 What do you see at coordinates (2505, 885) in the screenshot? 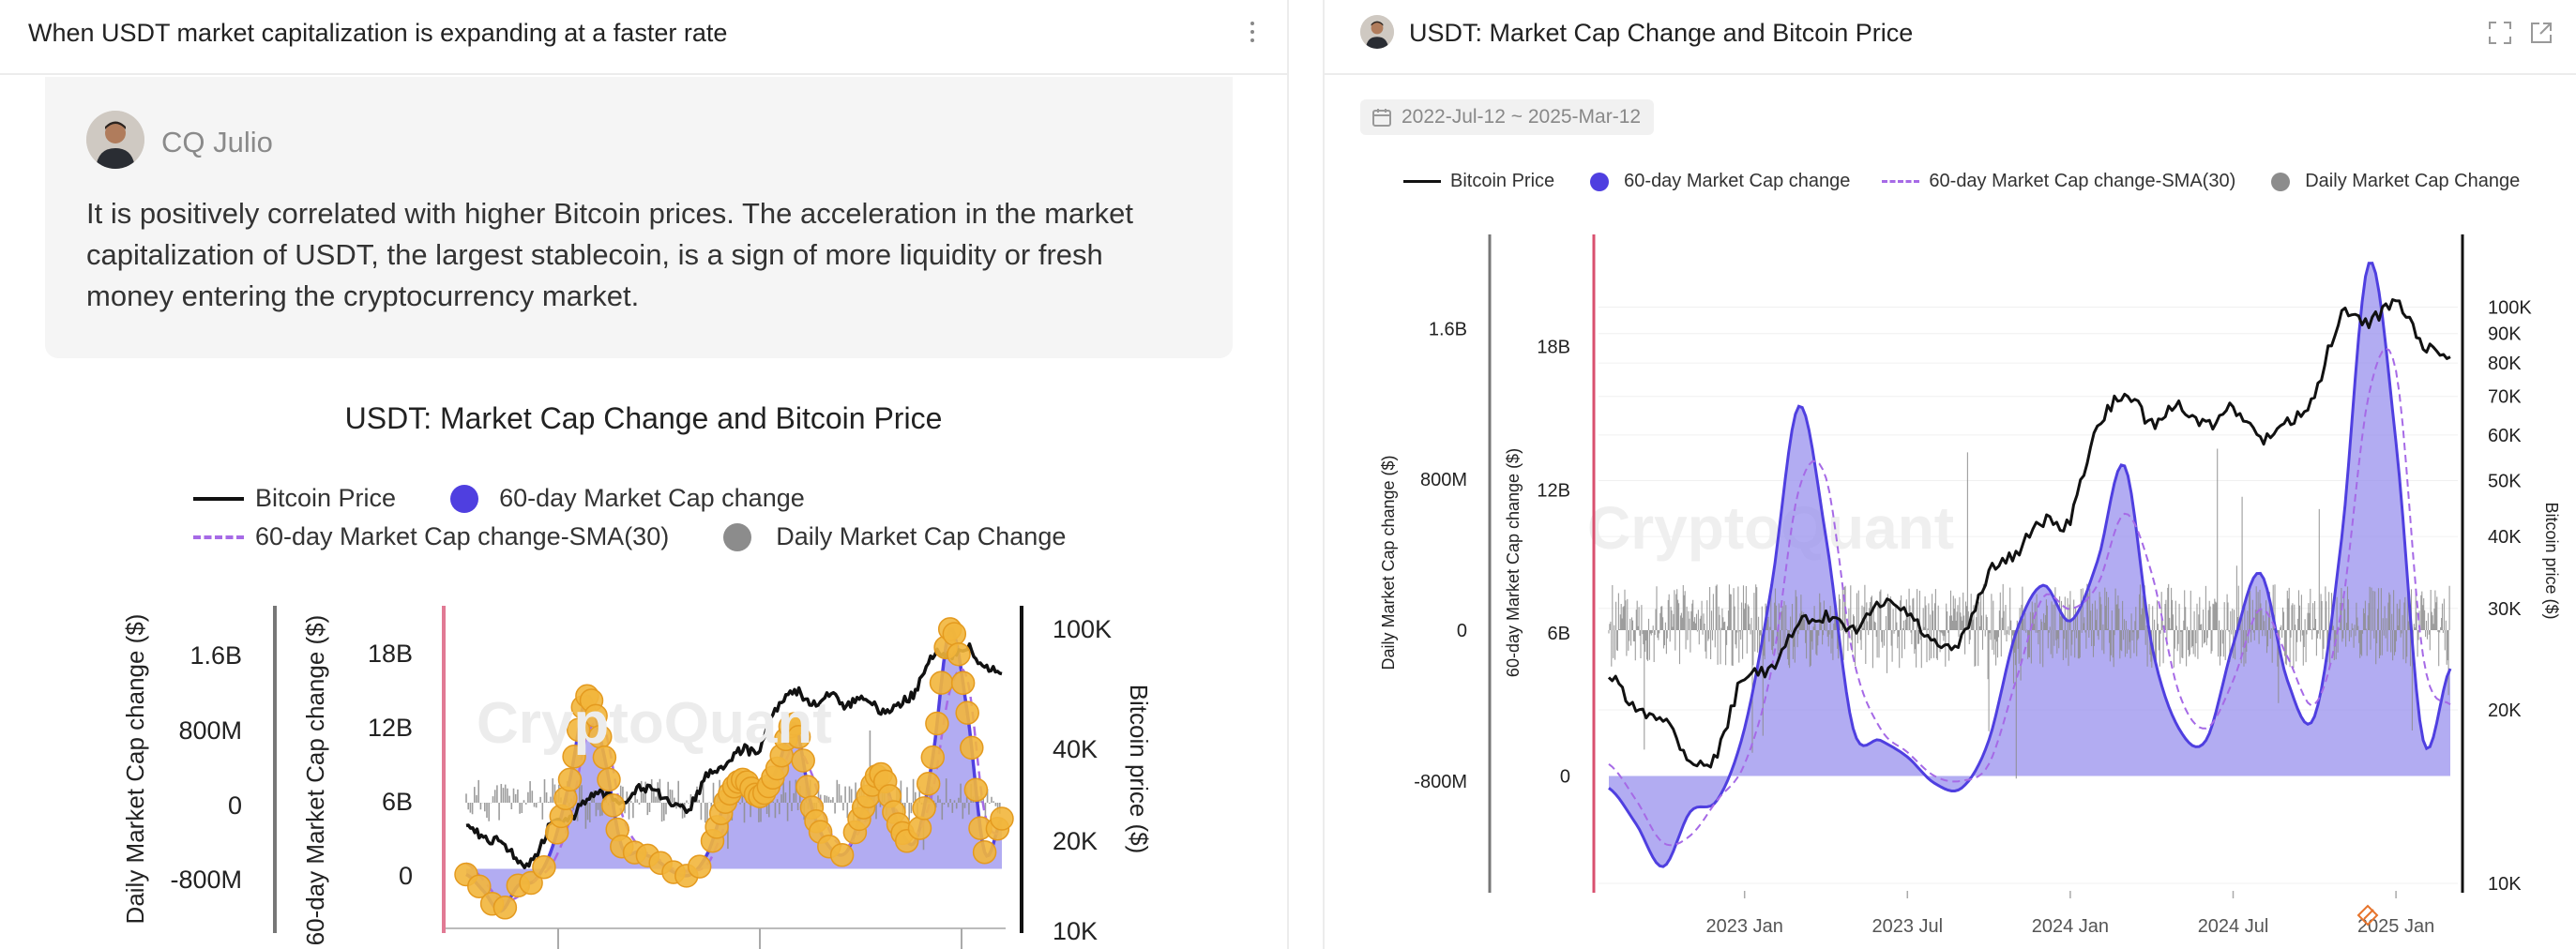
I see `right-btc-tick: 10K` at bounding box center [2505, 885].